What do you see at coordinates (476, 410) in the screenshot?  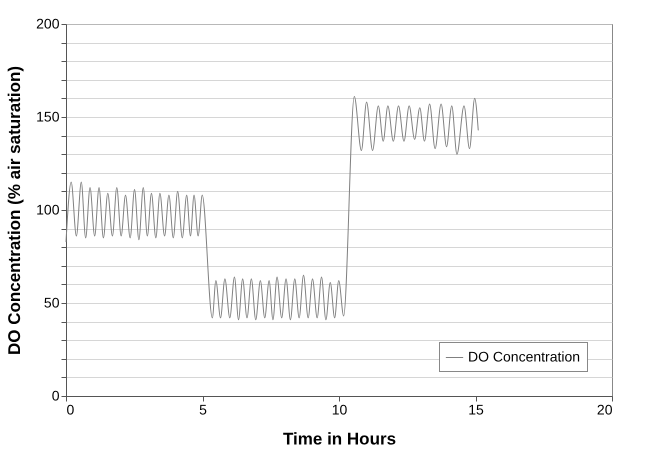 I see `x-tick-label: 15` at bounding box center [476, 410].